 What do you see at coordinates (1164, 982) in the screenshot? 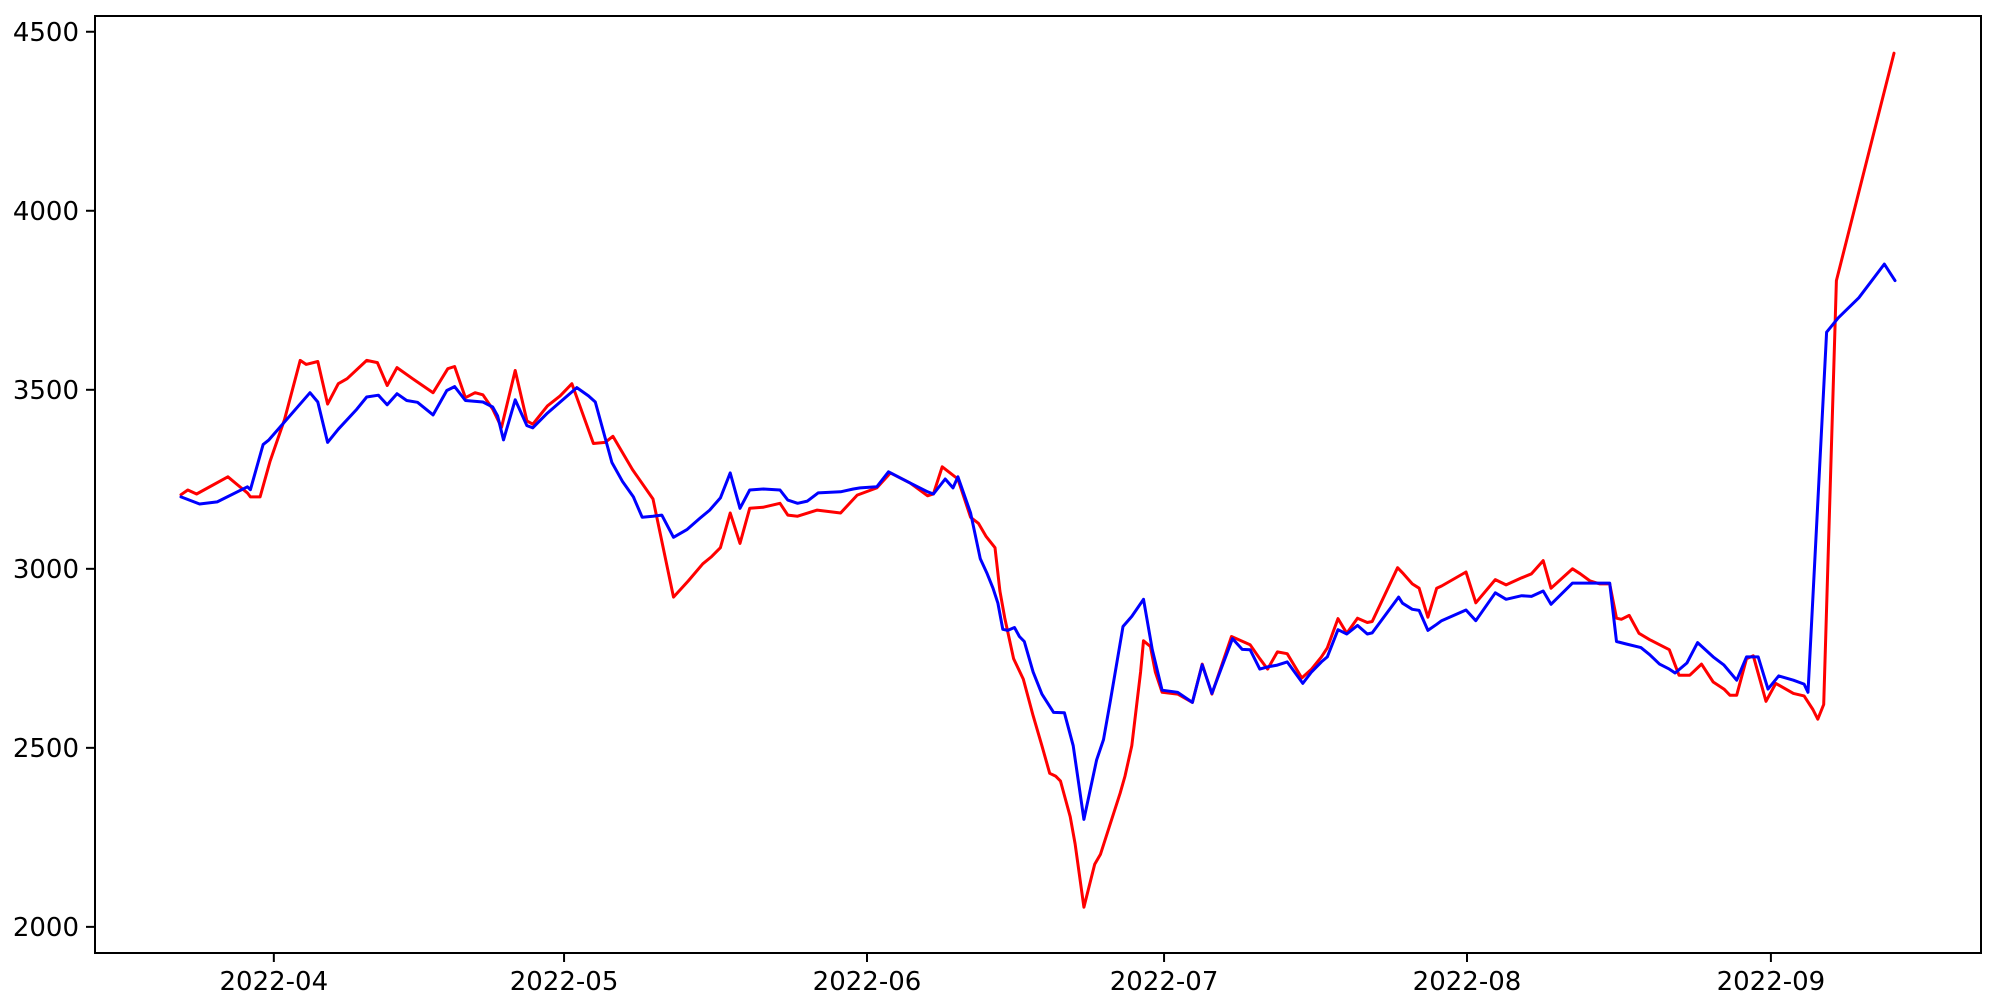
I see `x-tick-label: 2022-07` at bounding box center [1164, 982].